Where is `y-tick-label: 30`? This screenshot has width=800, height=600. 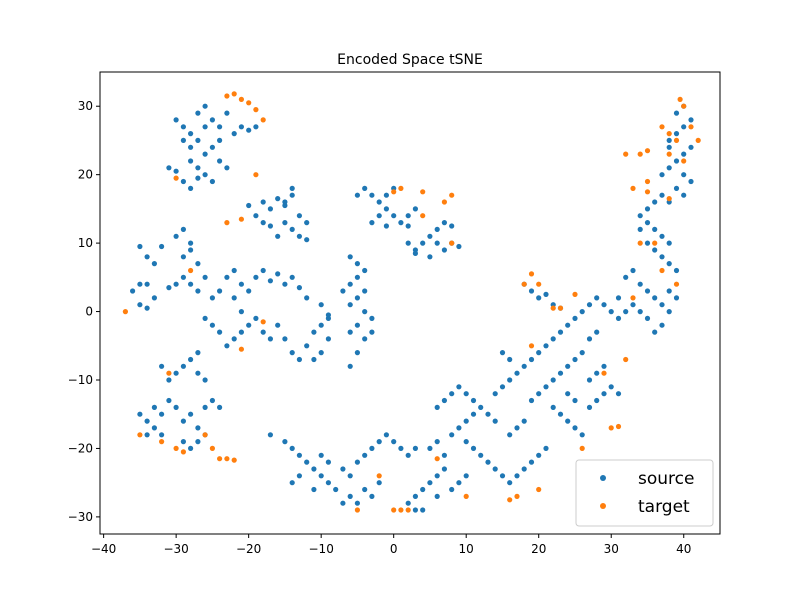 y-tick-label: 30 is located at coordinates (85, 106).